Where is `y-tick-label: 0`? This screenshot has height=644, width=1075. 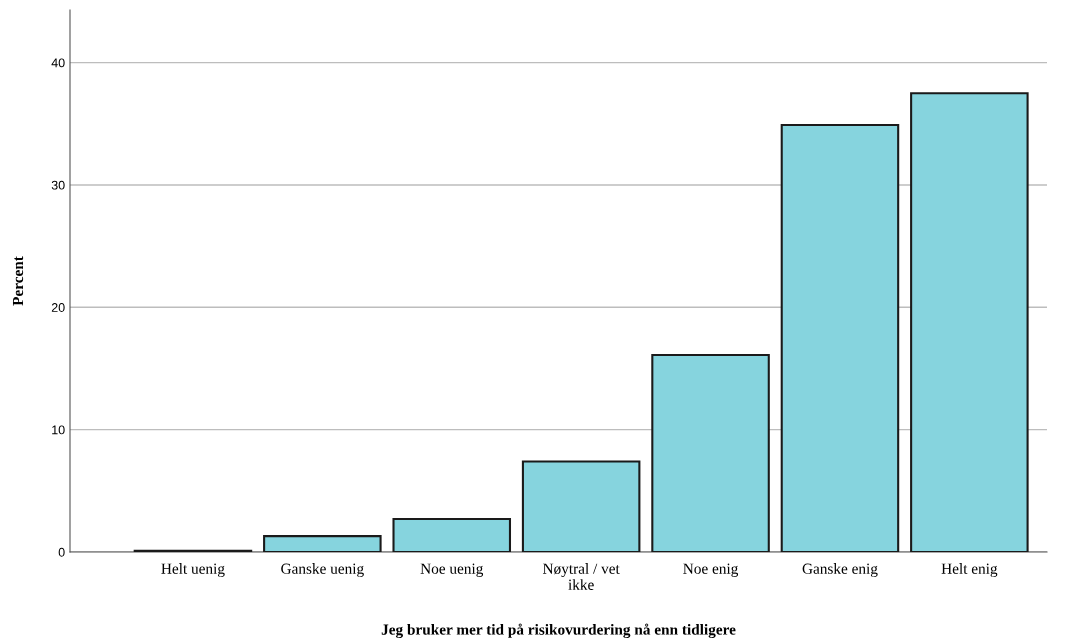
y-tick-label: 0 is located at coordinates (61, 552).